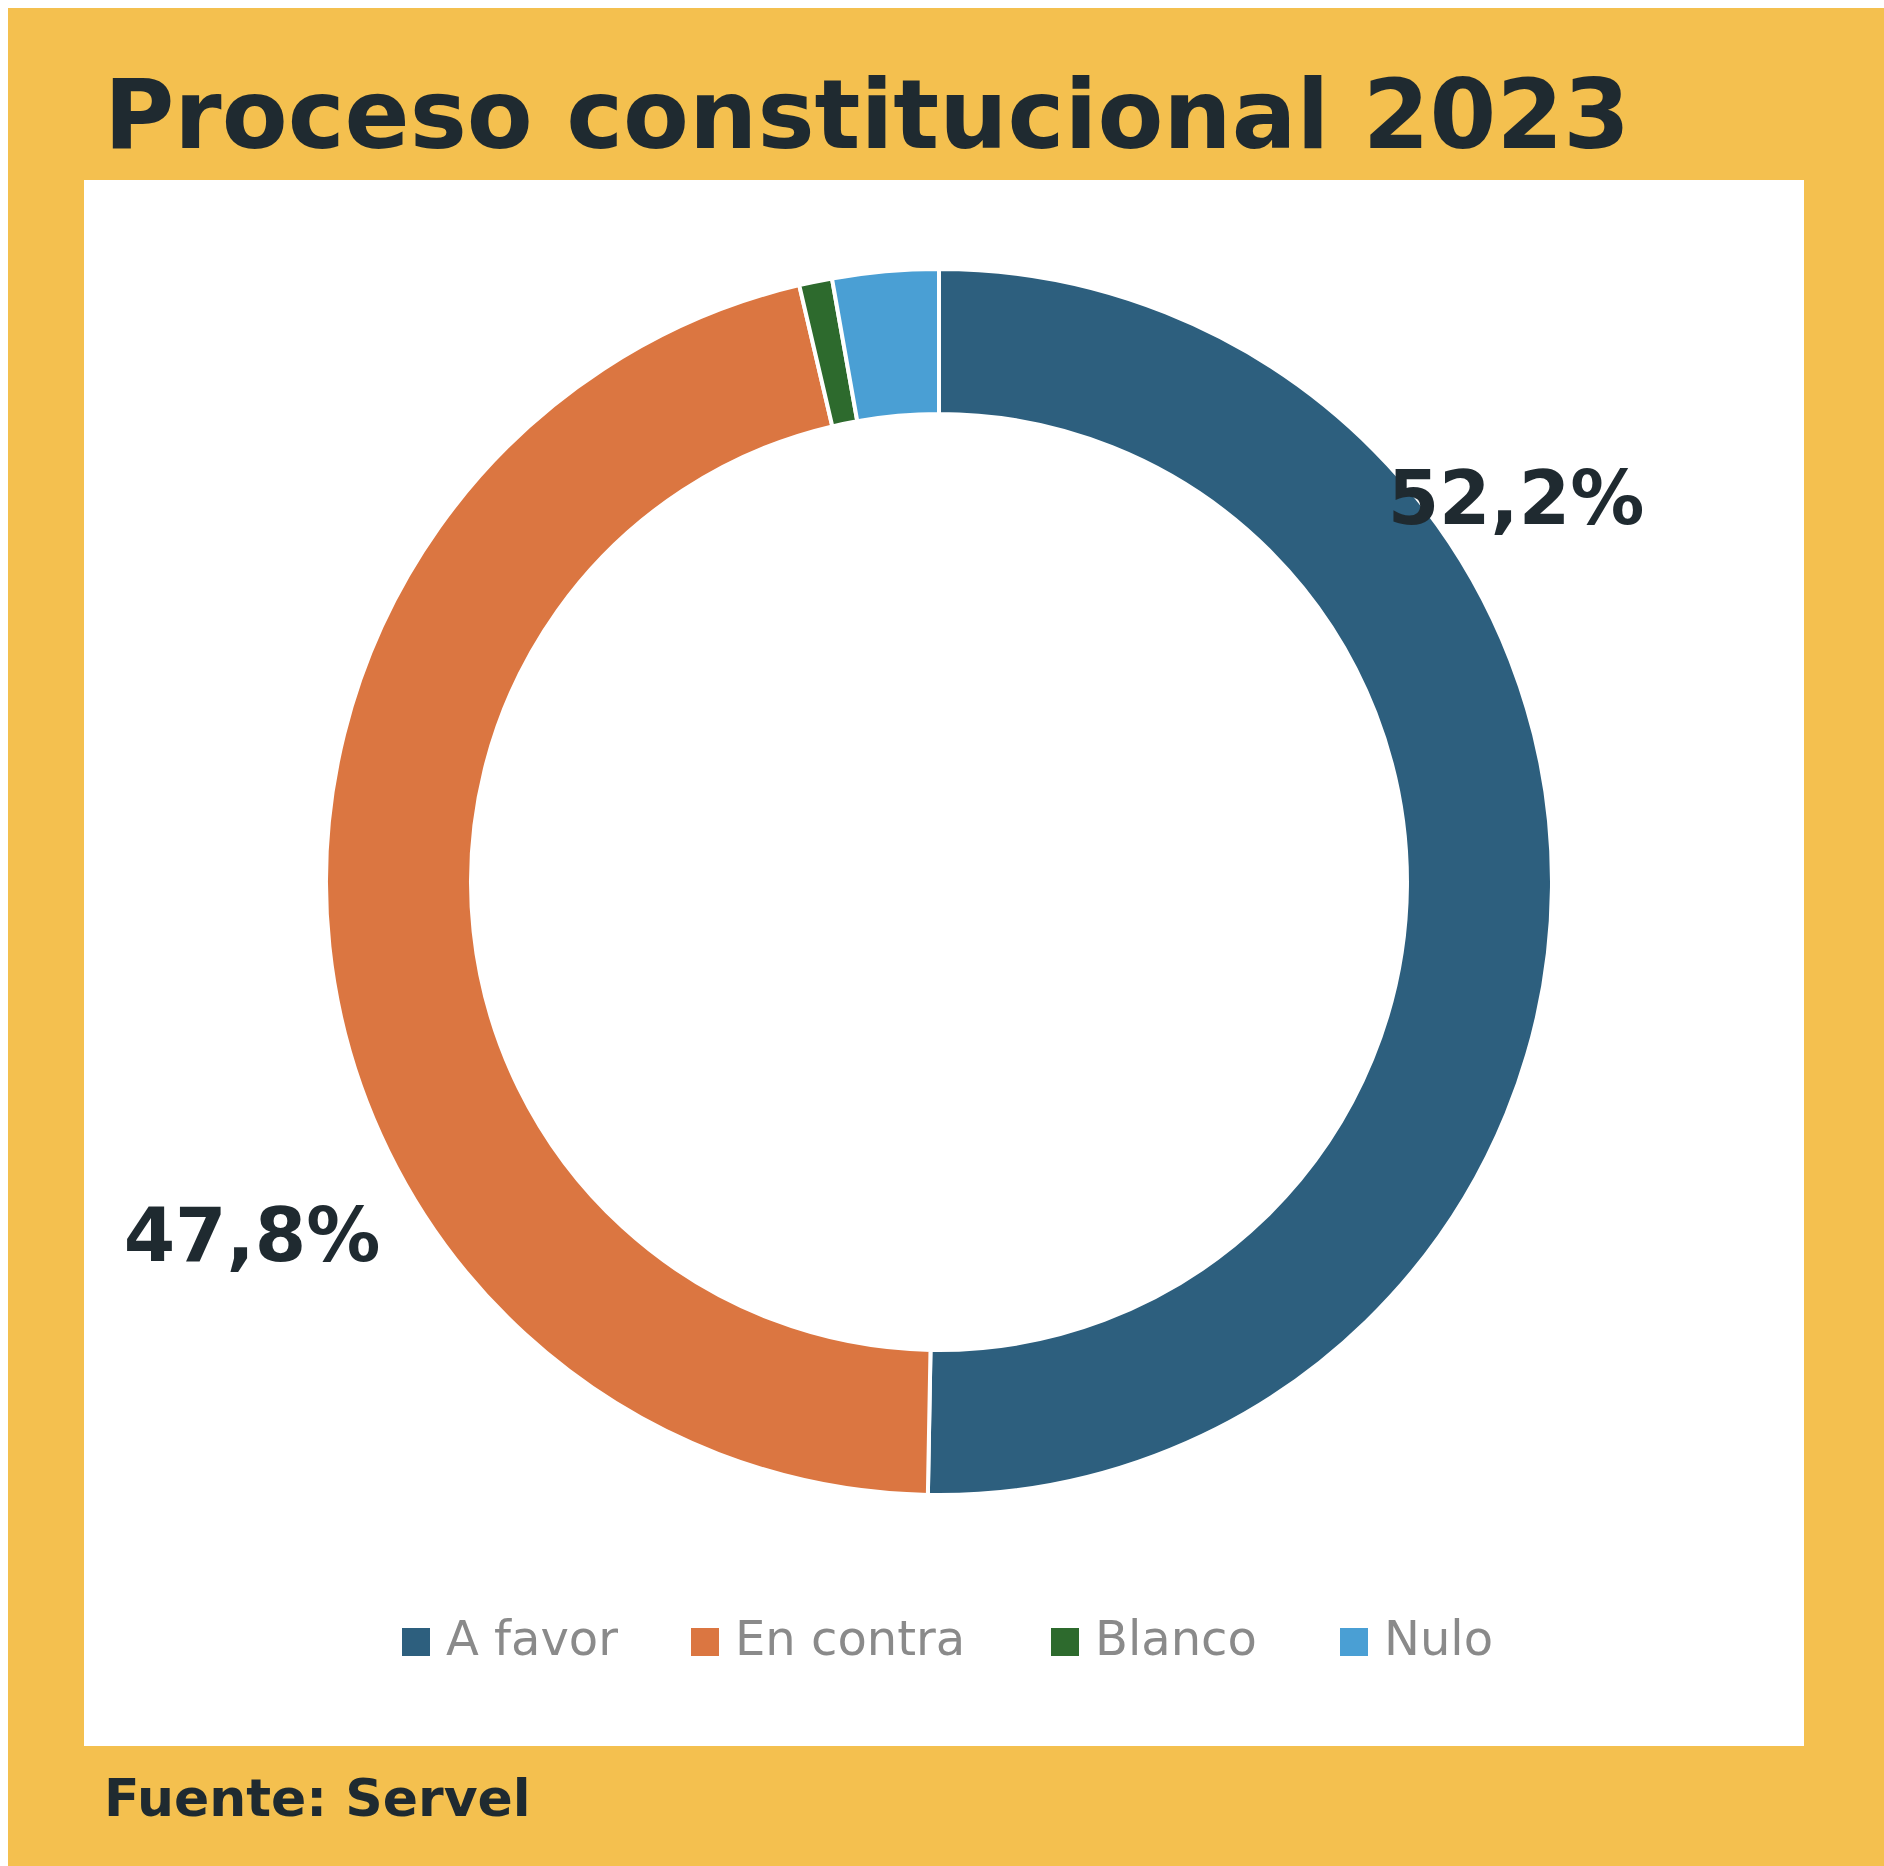  I want to click on legend-label: En contra, so click(850, 1638).